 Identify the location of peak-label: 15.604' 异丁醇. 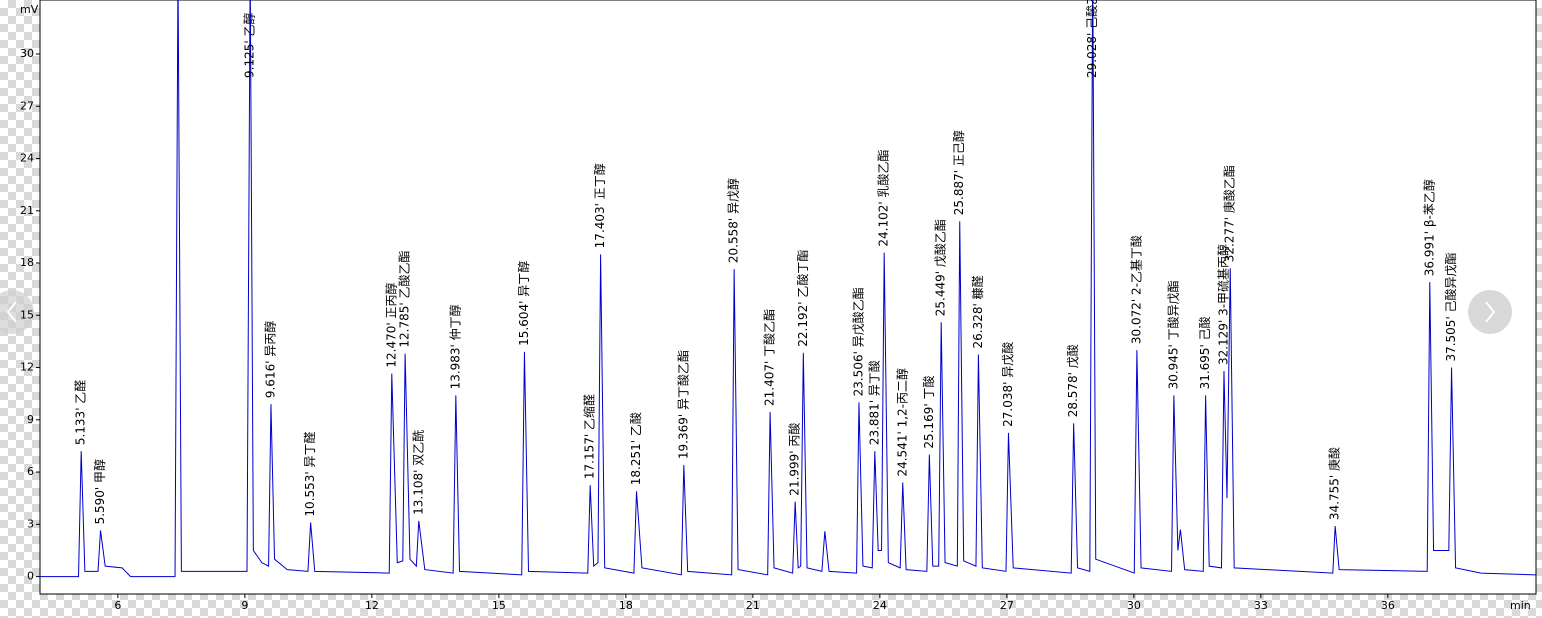
(523, 303).